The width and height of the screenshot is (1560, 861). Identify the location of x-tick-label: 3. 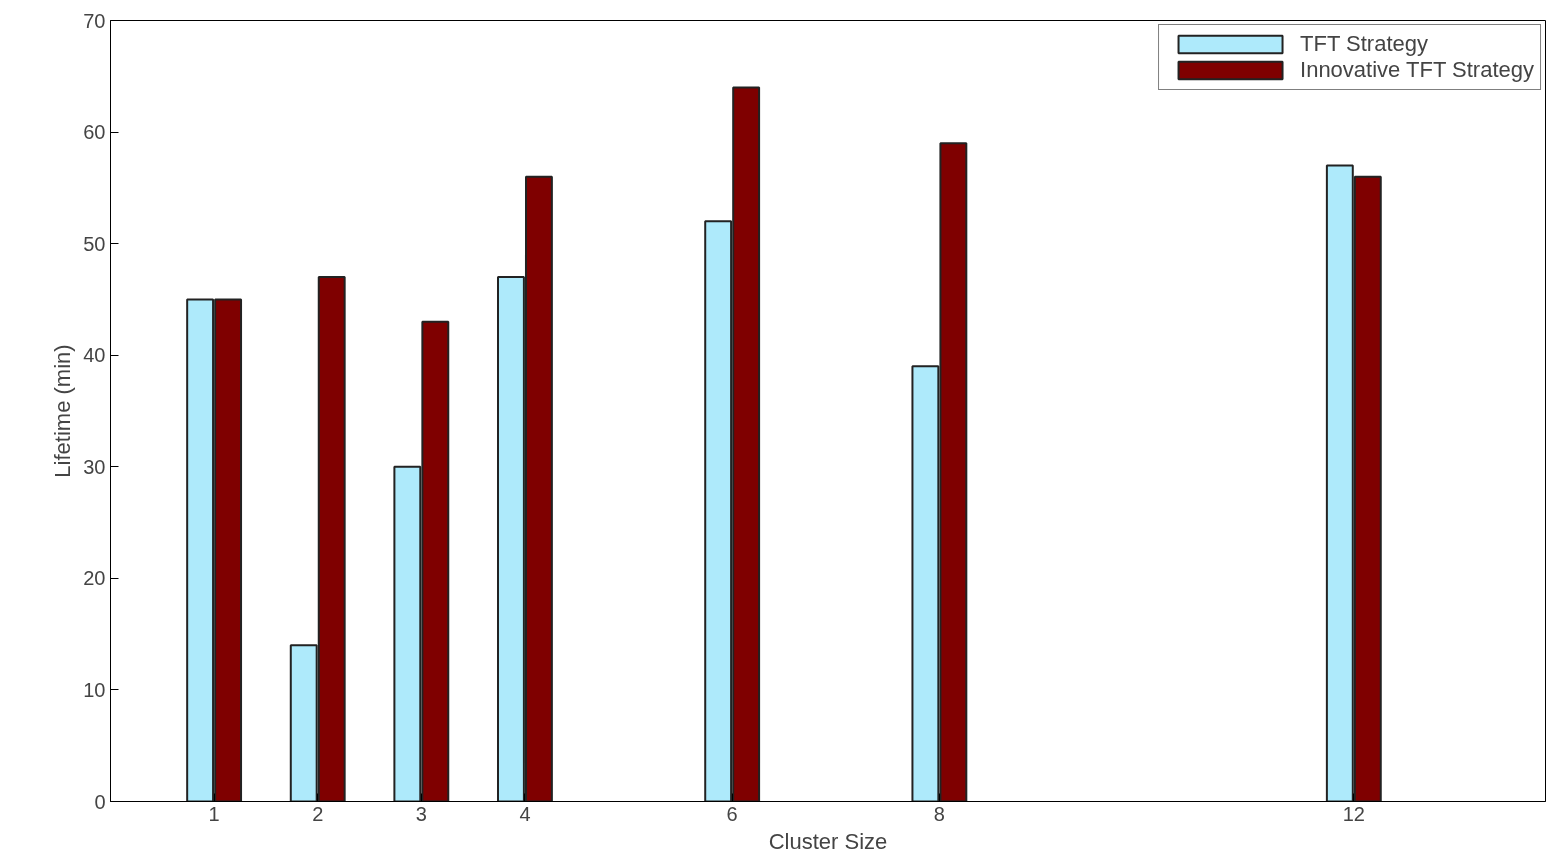
(421, 813).